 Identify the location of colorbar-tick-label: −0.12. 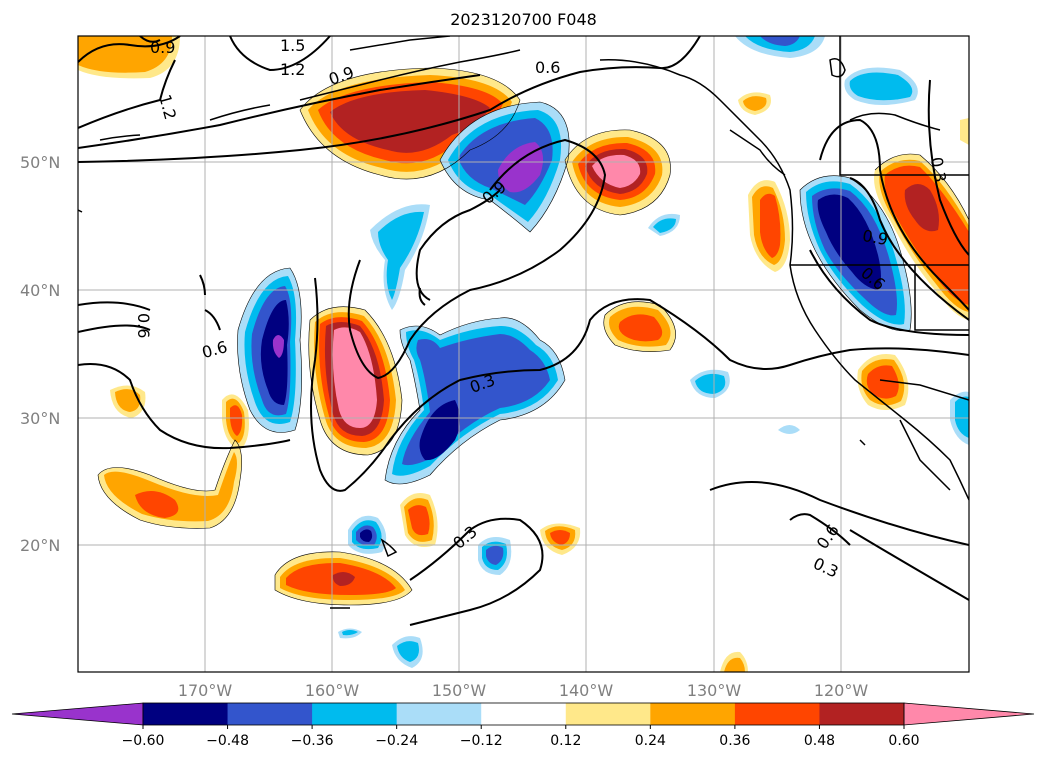
(481, 741).